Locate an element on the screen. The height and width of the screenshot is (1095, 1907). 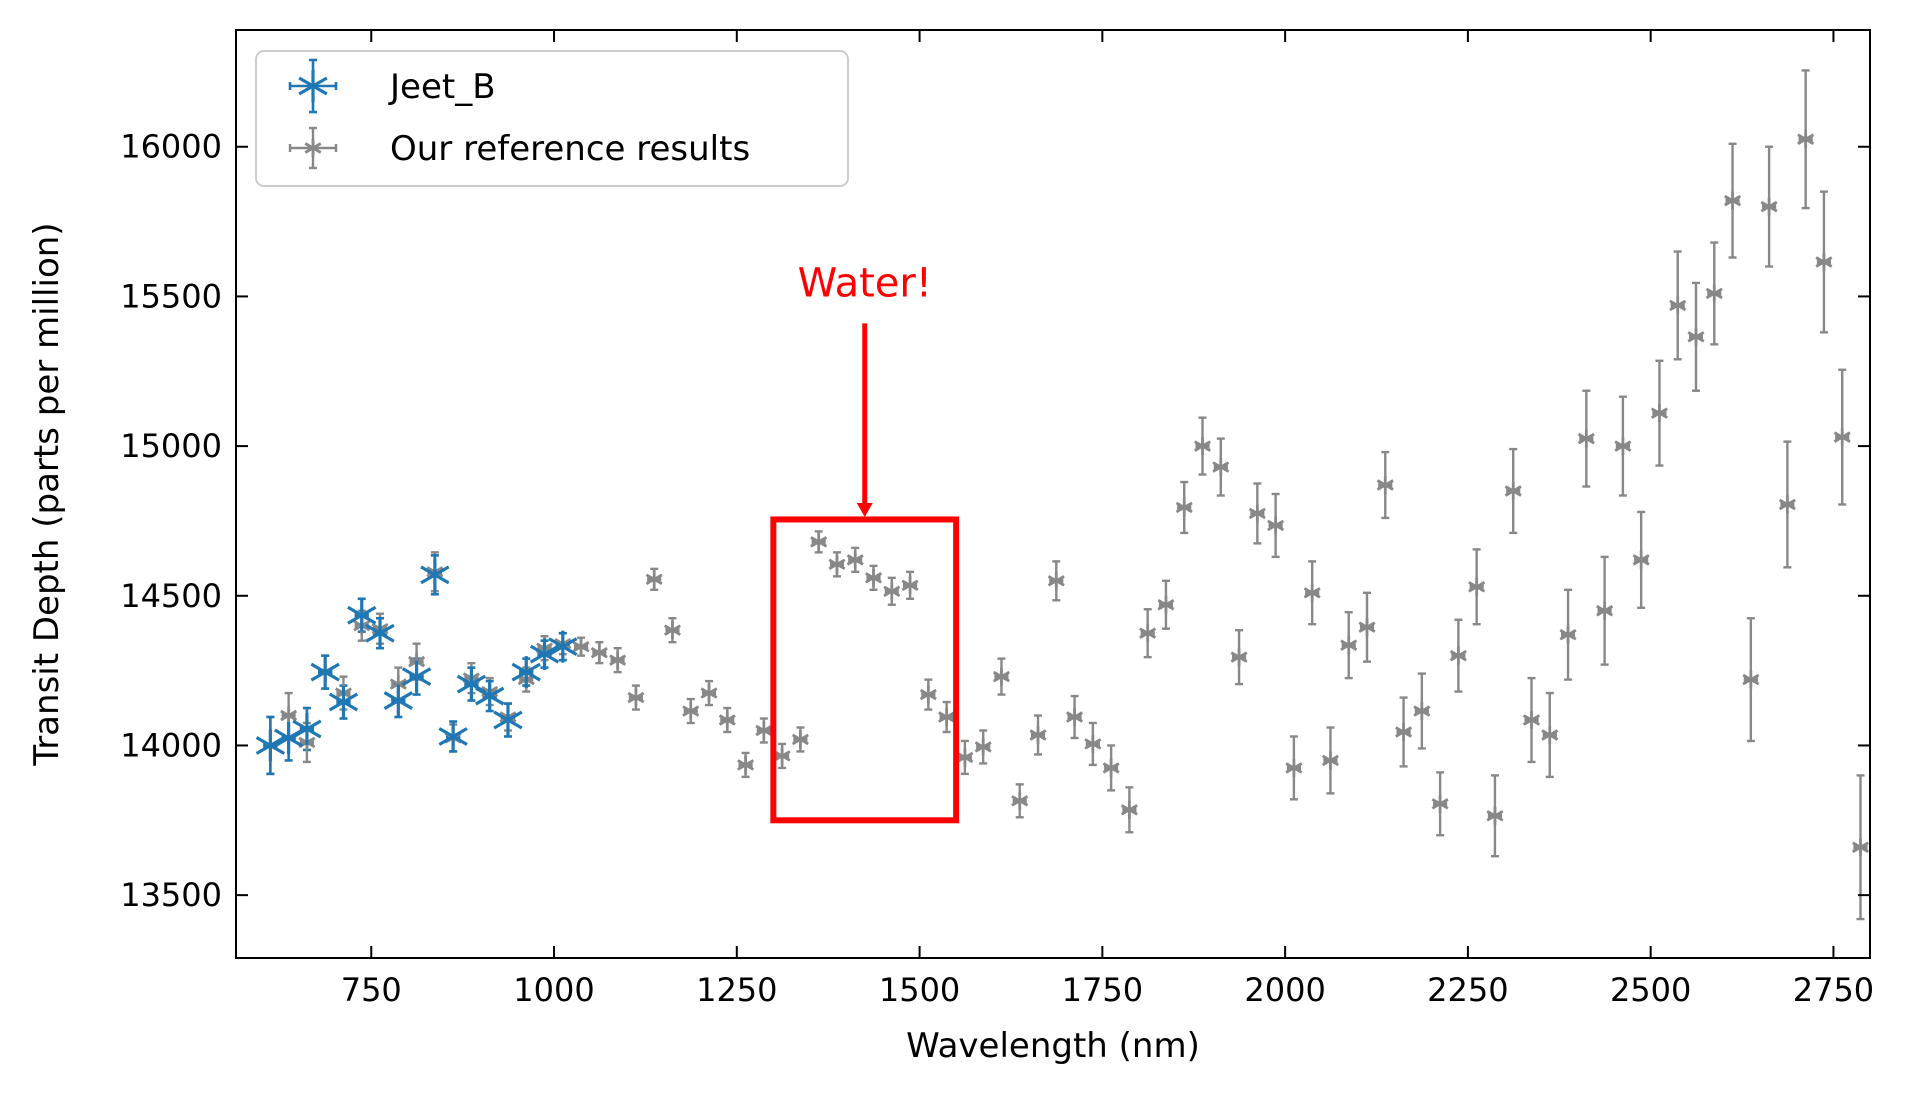
y-tick-label: 14000 is located at coordinates (171, 745).